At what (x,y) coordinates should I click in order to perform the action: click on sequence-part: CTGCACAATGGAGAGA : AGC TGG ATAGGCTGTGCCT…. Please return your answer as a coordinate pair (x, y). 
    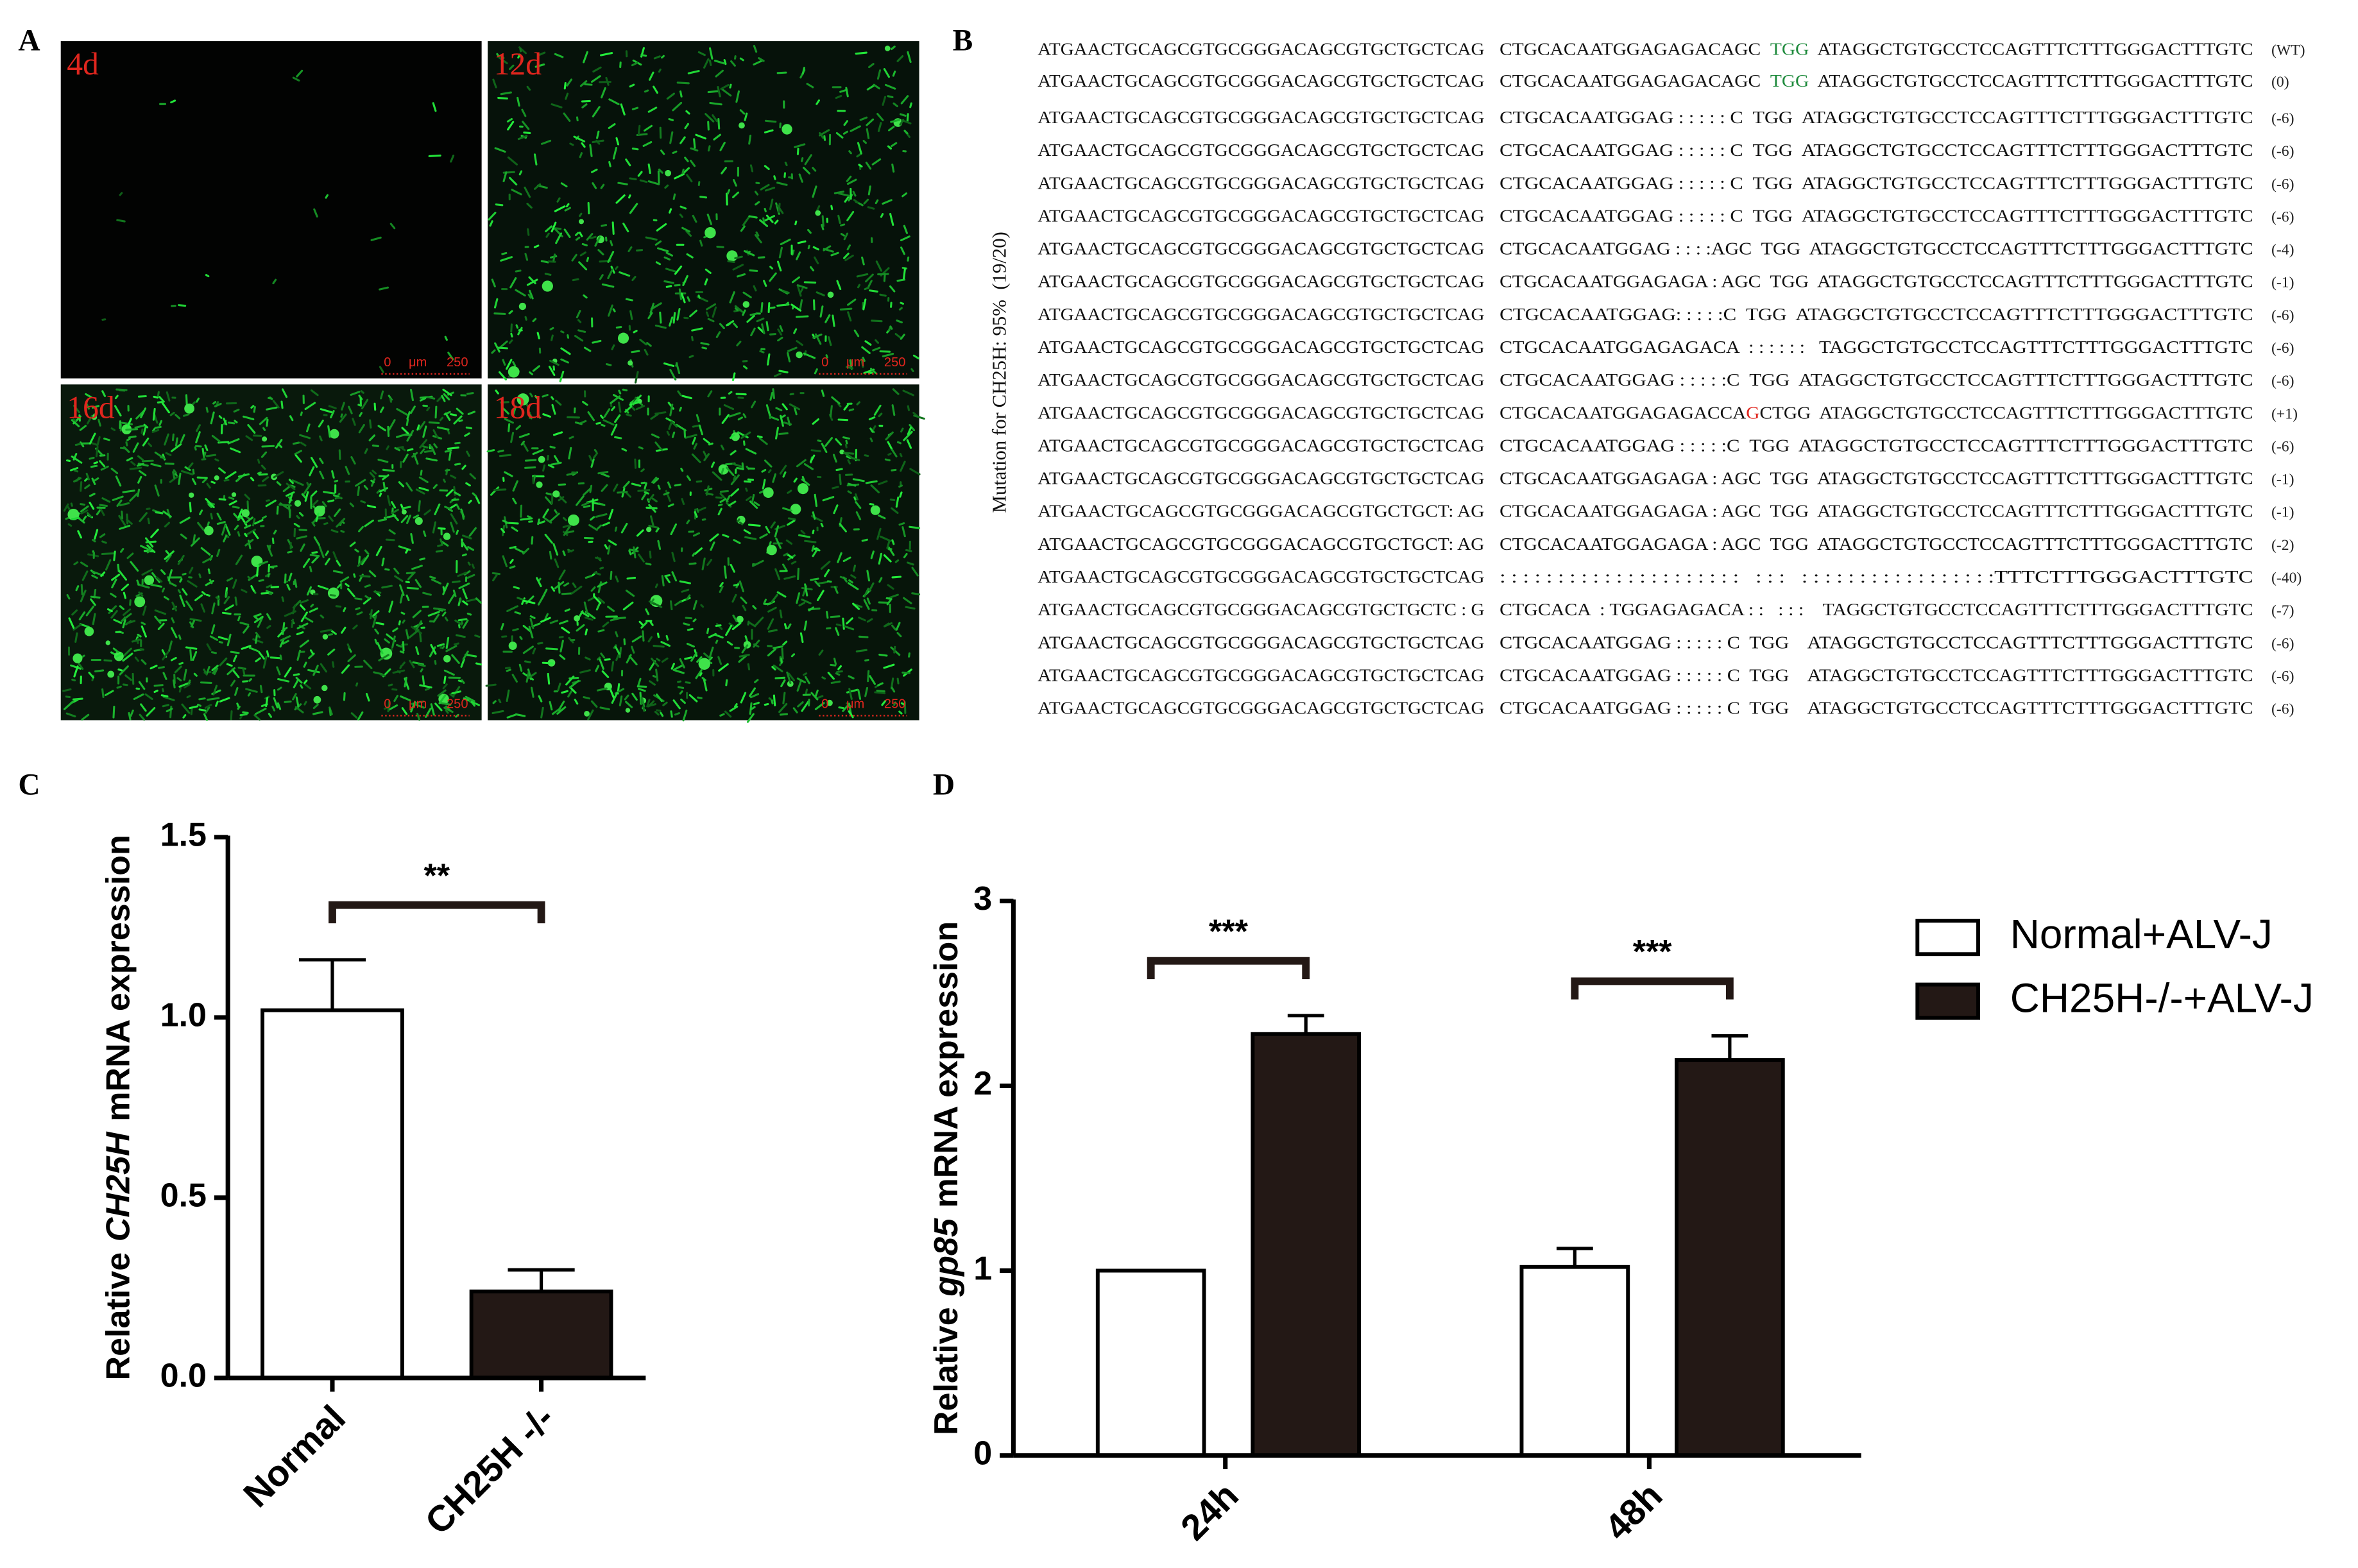
    Looking at the image, I should click on (1876, 544).